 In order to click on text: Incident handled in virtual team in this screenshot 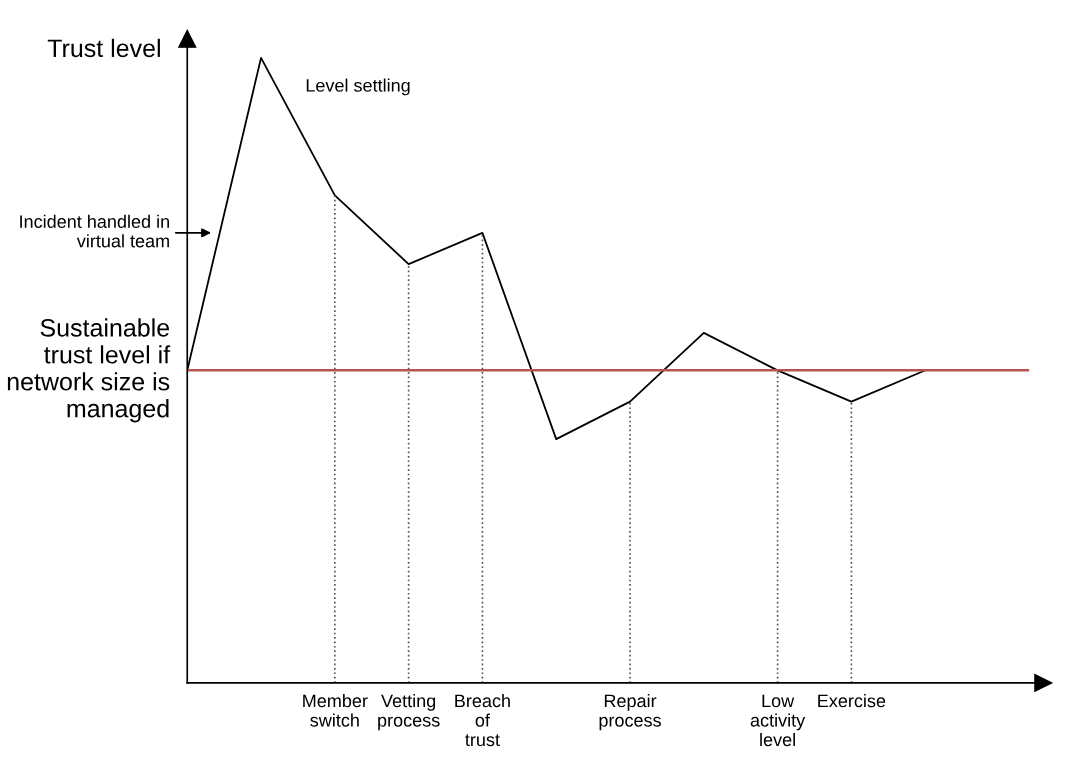, I will do `click(94, 231)`.